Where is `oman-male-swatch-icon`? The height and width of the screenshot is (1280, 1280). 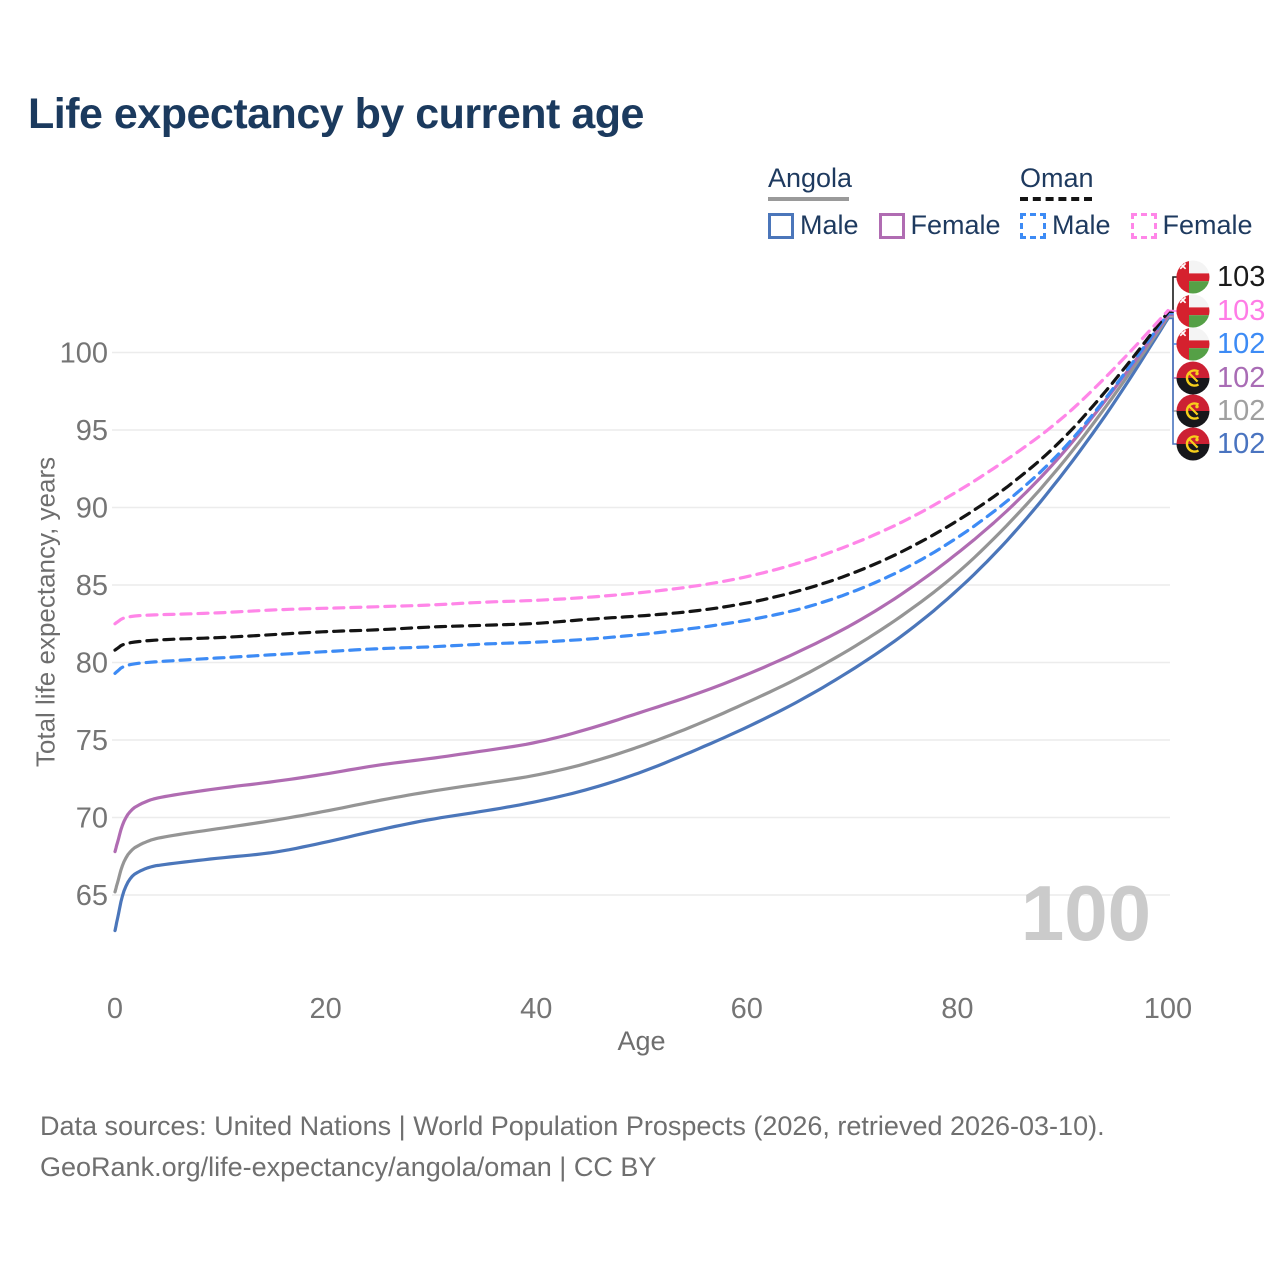
oman-male-swatch-icon is located at coordinates (1033, 225).